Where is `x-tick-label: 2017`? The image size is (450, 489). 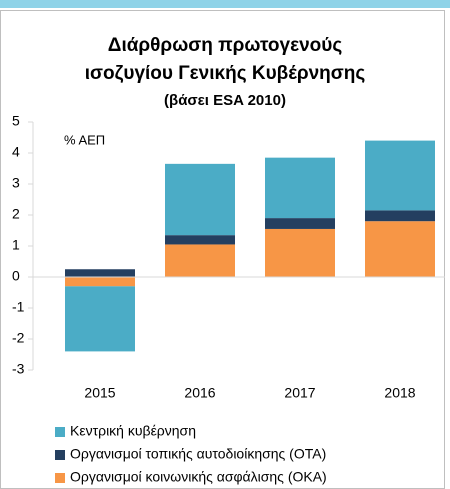
x-tick-label: 2017 is located at coordinates (299, 393).